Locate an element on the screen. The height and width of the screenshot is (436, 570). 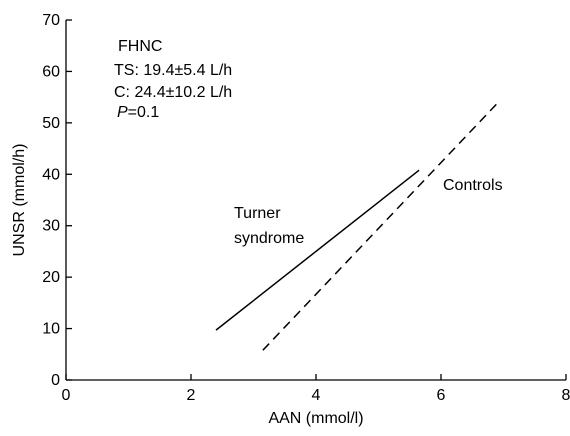
x-tick-label: 8 is located at coordinates (566, 395).